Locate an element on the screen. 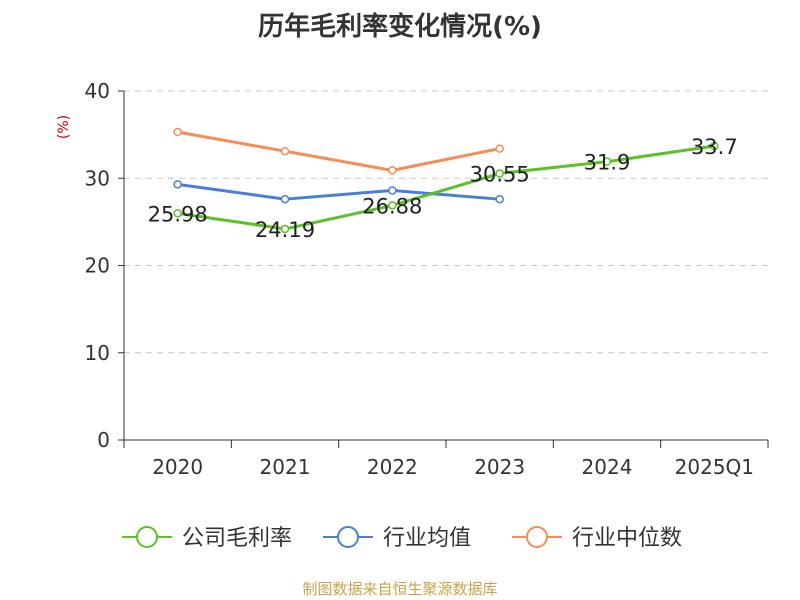  data-label: 25.98 is located at coordinates (178, 214).